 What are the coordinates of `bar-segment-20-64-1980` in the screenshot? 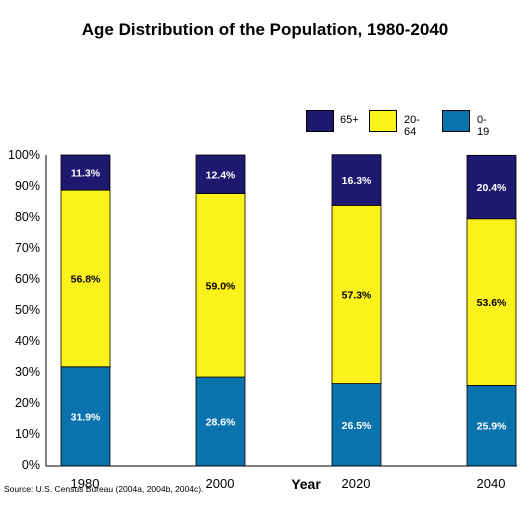 It's located at (85, 278).